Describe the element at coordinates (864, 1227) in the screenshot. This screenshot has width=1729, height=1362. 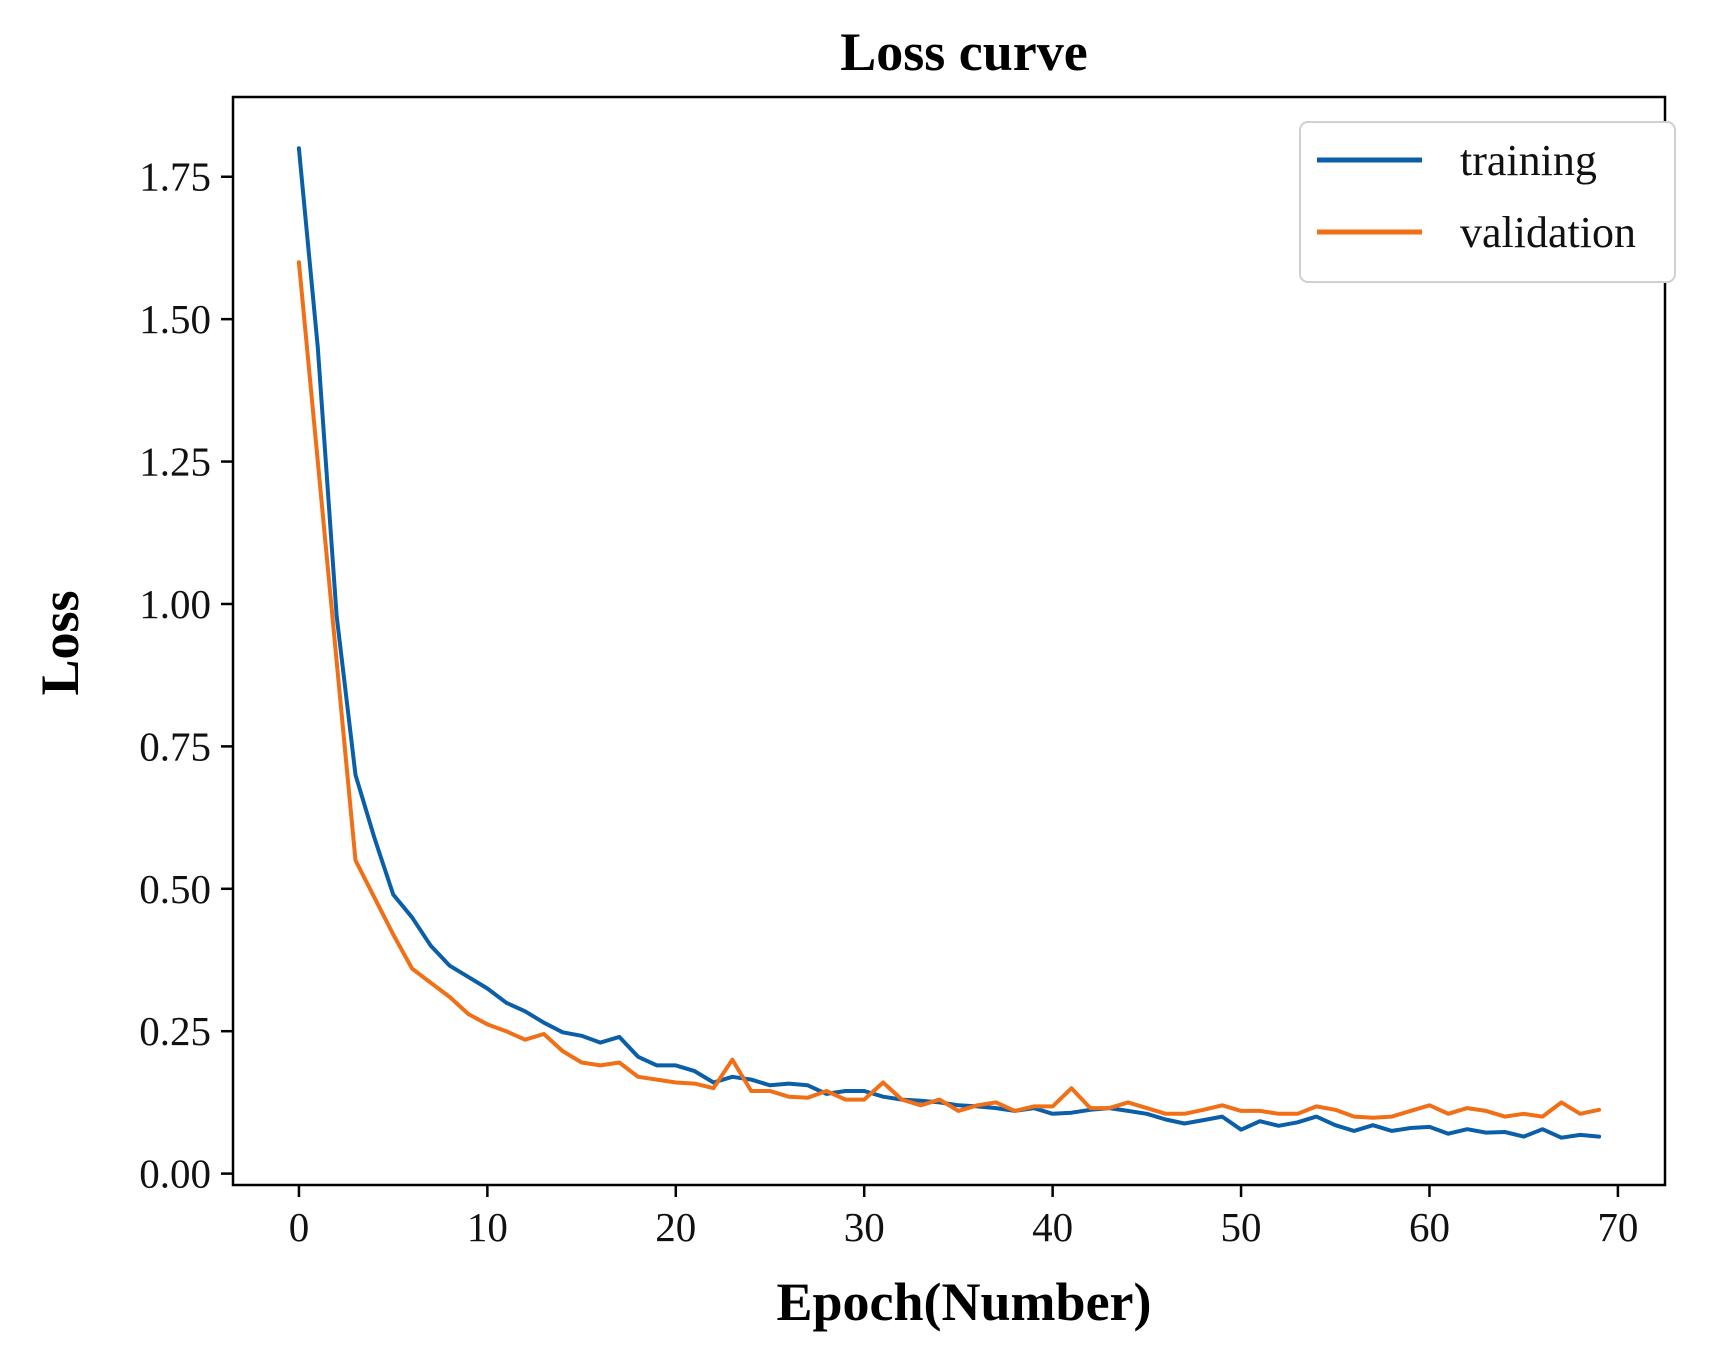
I see `x-tick-label: 30` at that location.